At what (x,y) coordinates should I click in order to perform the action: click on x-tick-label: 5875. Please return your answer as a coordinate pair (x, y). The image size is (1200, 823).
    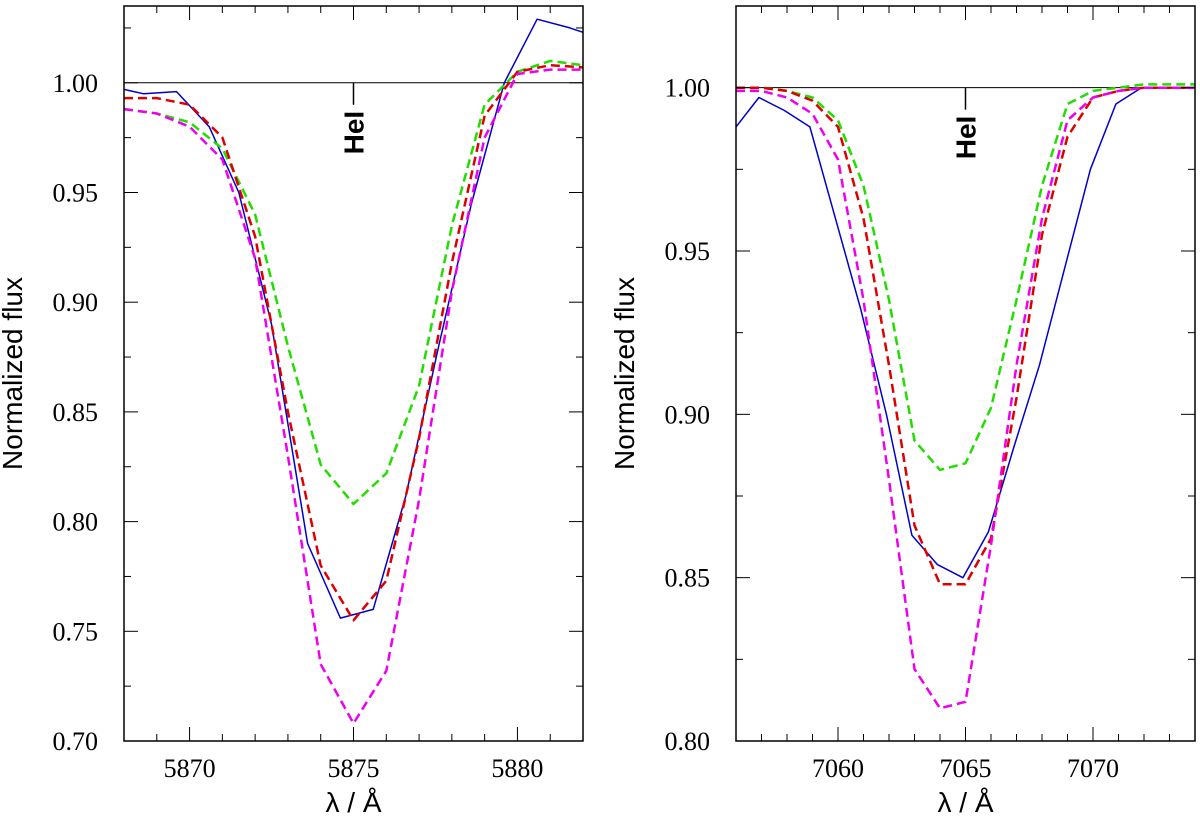
    Looking at the image, I should click on (354, 768).